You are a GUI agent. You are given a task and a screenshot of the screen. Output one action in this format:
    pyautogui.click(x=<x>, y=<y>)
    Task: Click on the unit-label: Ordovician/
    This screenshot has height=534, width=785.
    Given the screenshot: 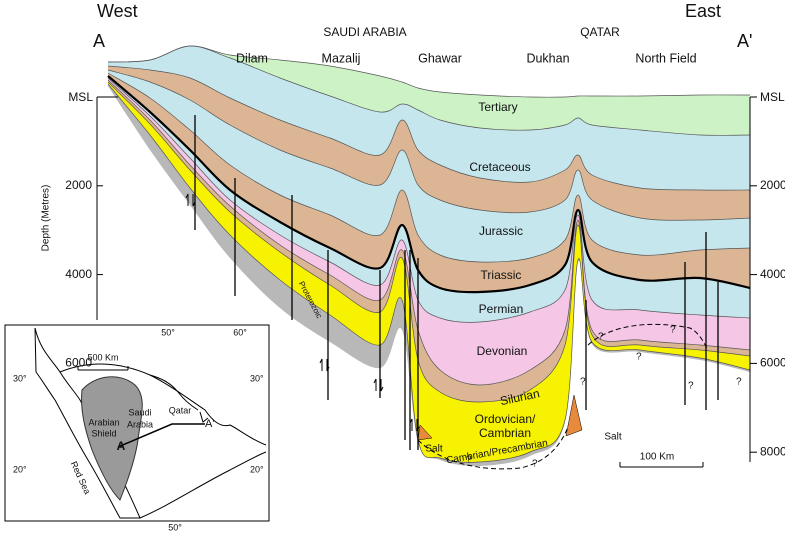 What is the action you would take?
    pyautogui.click(x=505, y=419)
    